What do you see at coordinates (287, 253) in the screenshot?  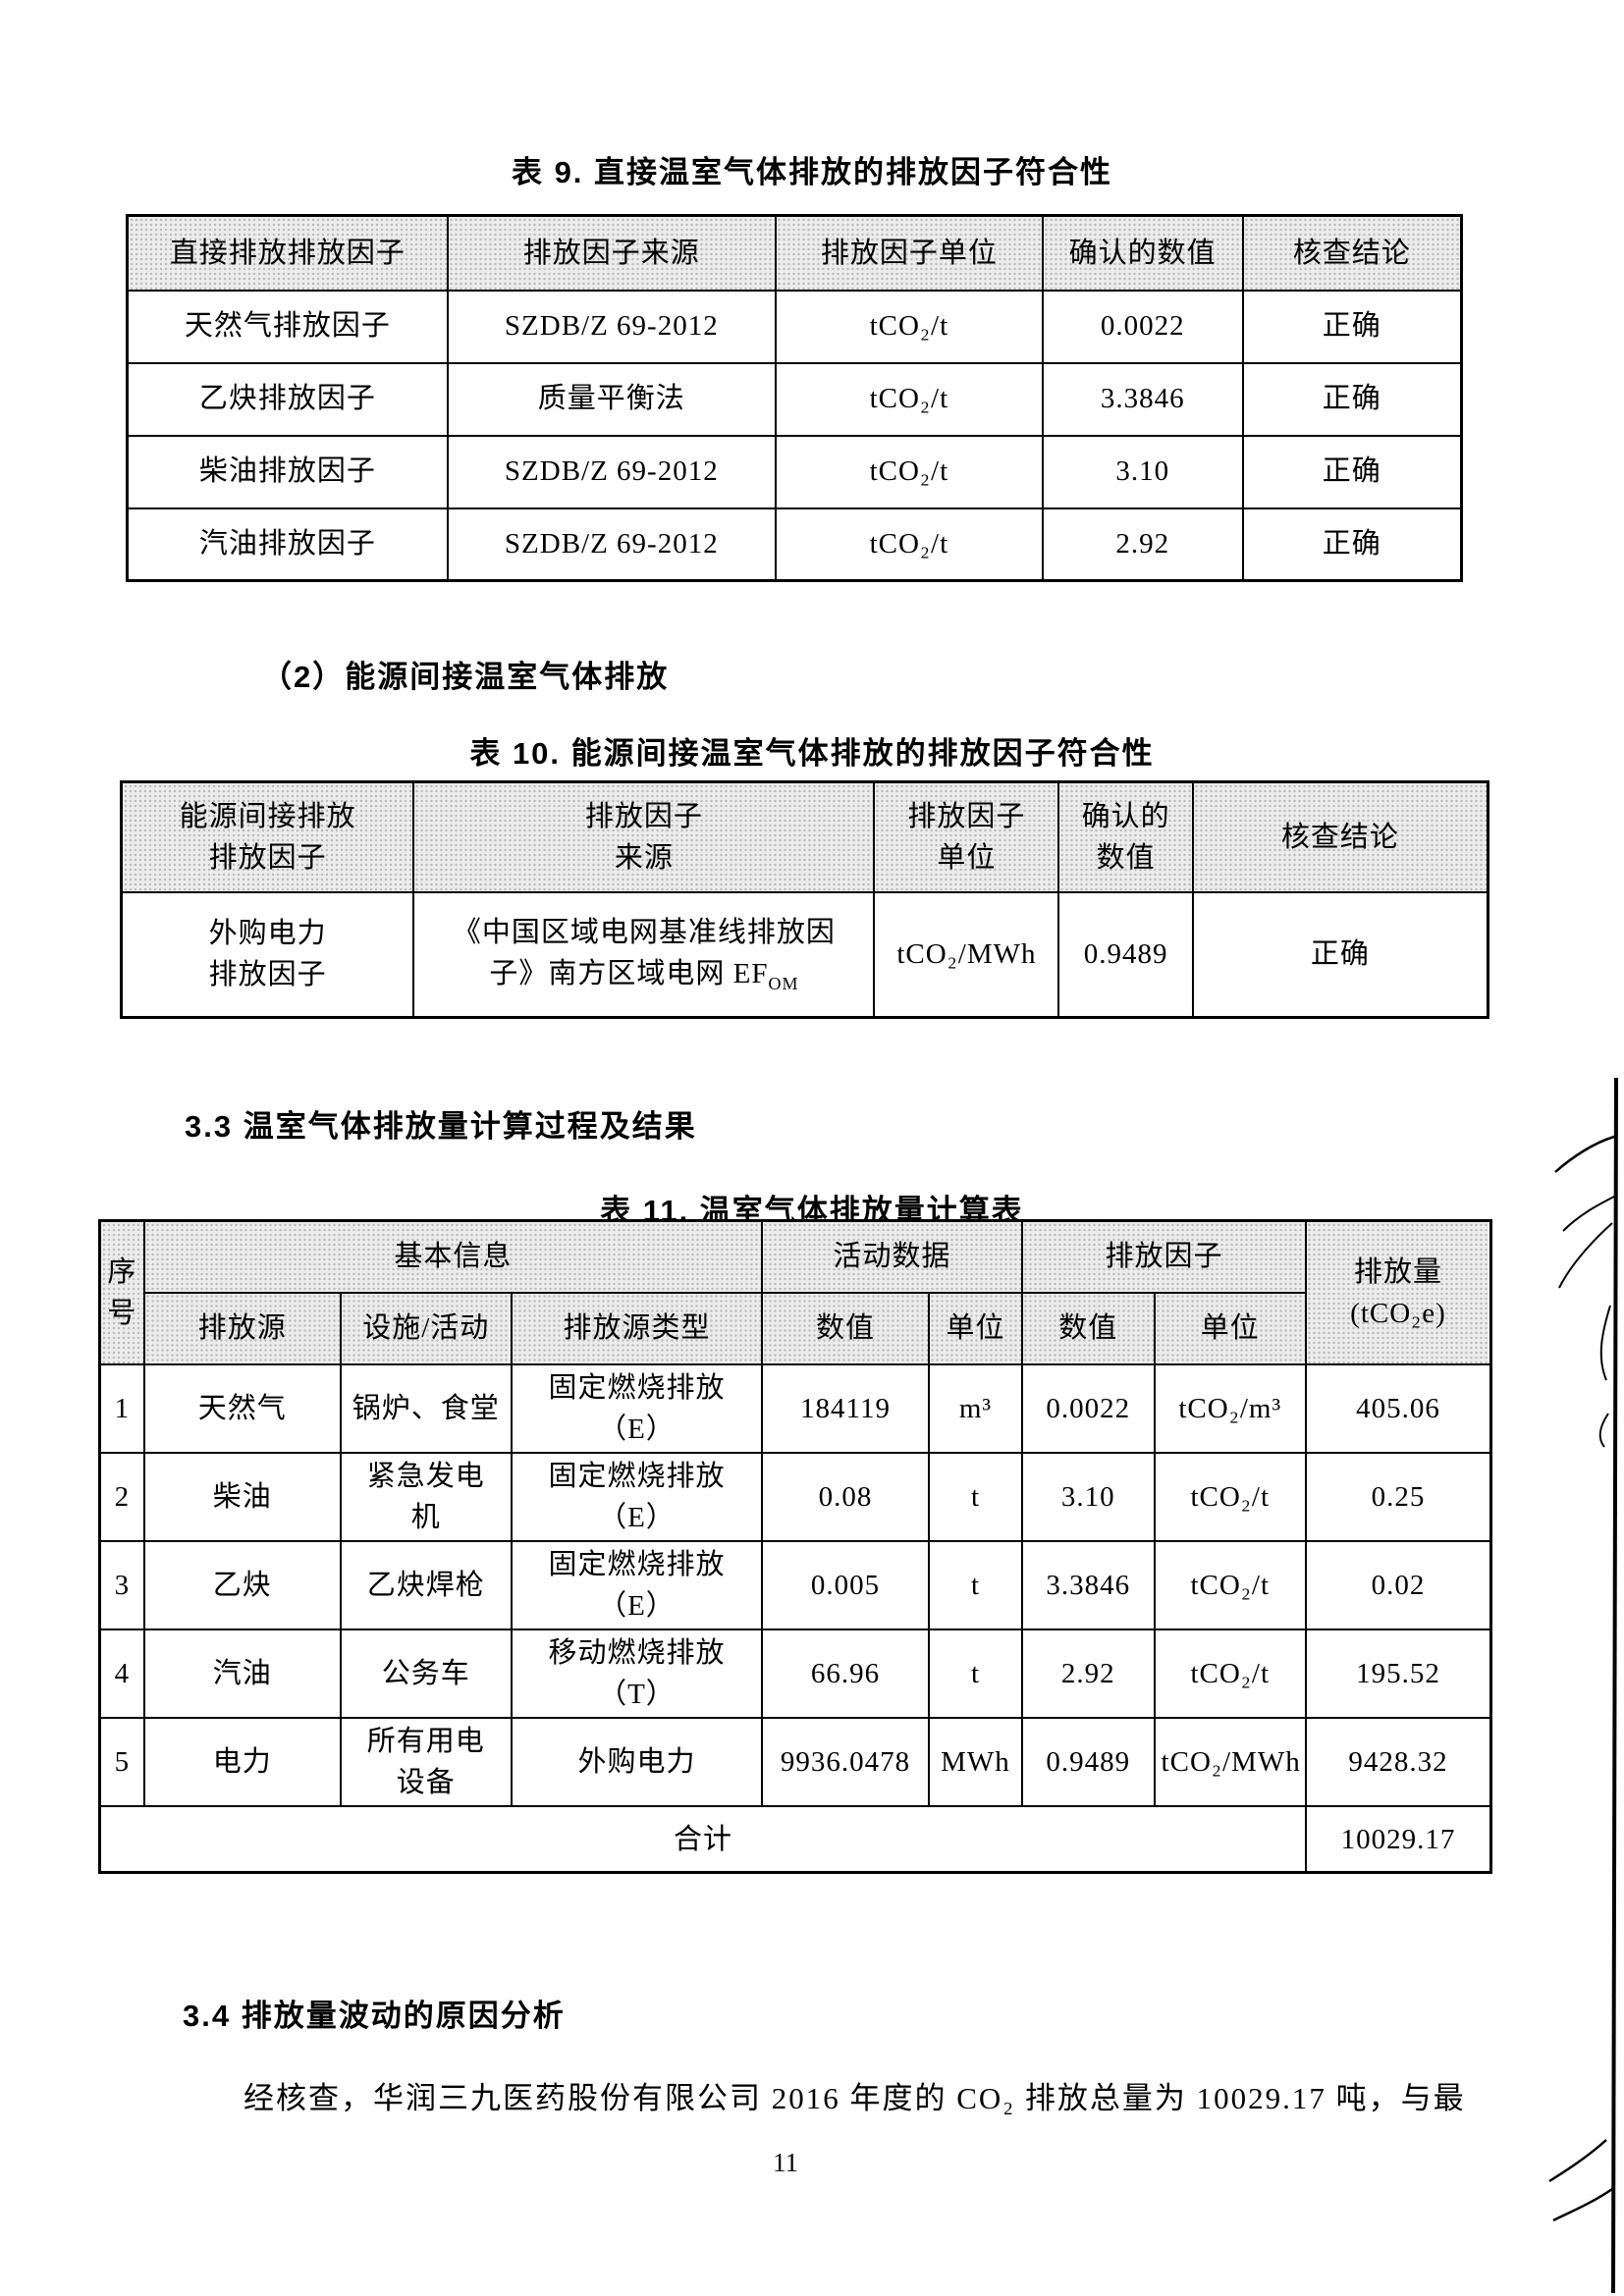 I see `table-9-header-cell: 直接排放排放因子` at bounding box center [287, 253].